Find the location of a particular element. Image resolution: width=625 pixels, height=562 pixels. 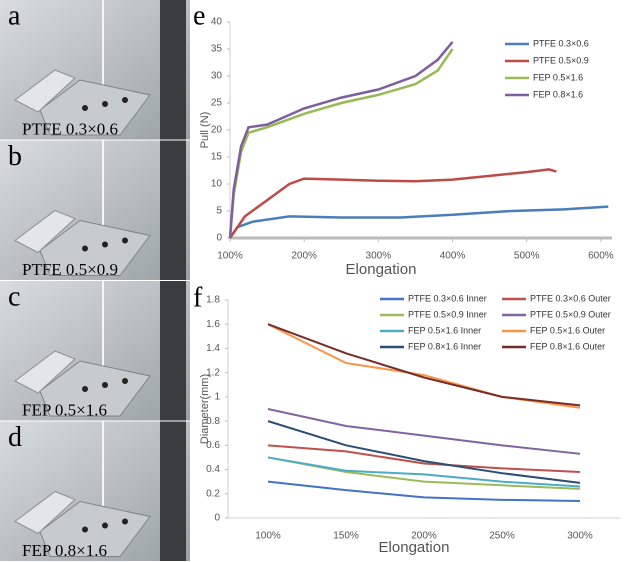

legend-label: PTFE 0.3×0.6 is located at coordinates (561, 43).